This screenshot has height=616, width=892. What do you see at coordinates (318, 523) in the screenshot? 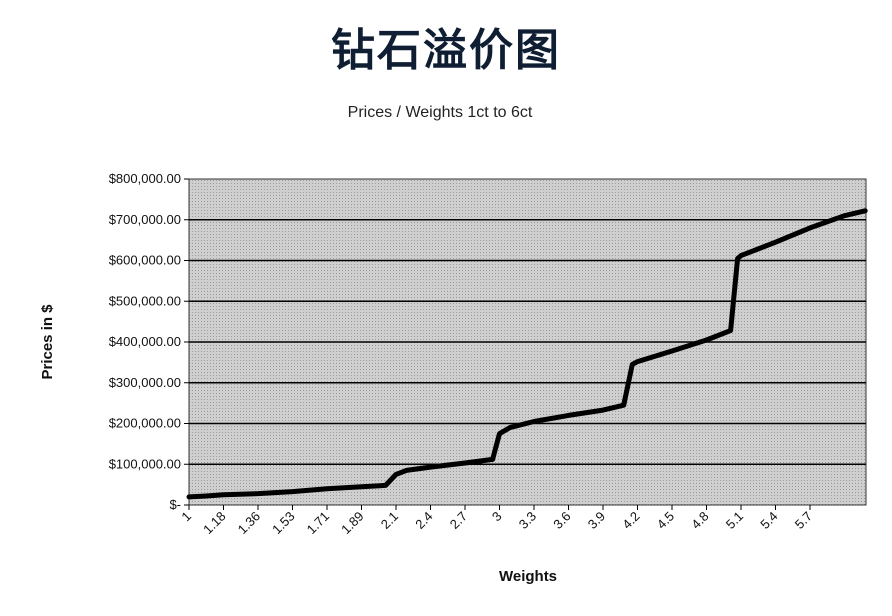
I see `x-tick-label: 1.71` at bounding box center [318, 523].